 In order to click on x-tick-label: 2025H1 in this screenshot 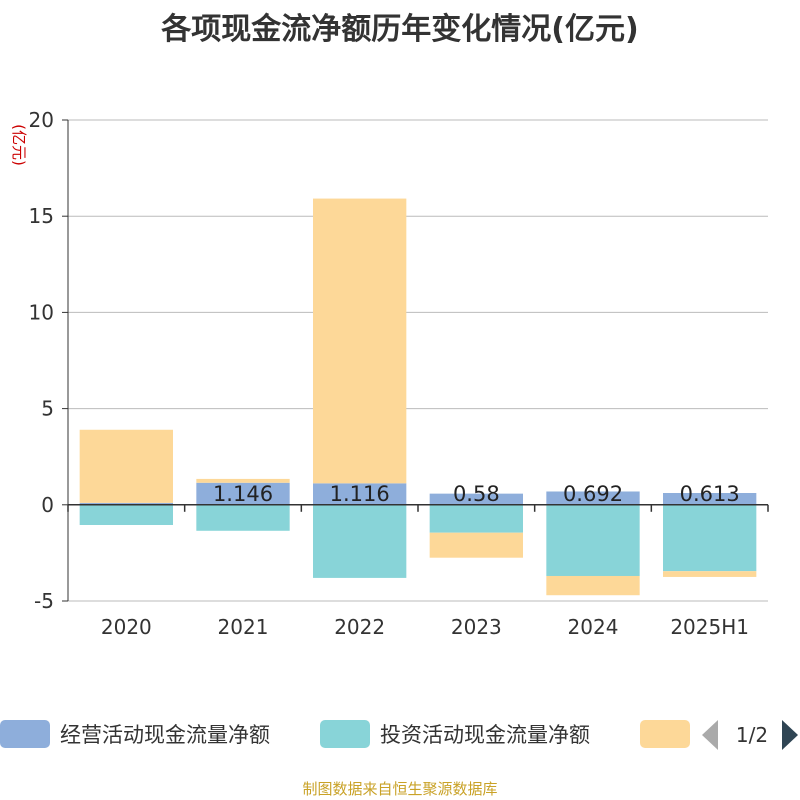, I will do `click(709, 627)`.